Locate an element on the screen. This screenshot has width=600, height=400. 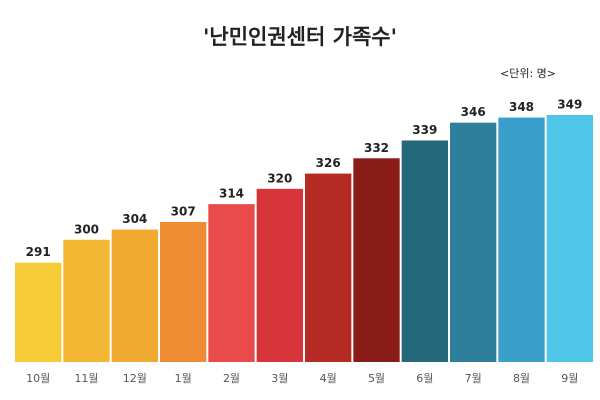
chart-title: '난민인권센터 가족수' is located at coordinates (300, 37).